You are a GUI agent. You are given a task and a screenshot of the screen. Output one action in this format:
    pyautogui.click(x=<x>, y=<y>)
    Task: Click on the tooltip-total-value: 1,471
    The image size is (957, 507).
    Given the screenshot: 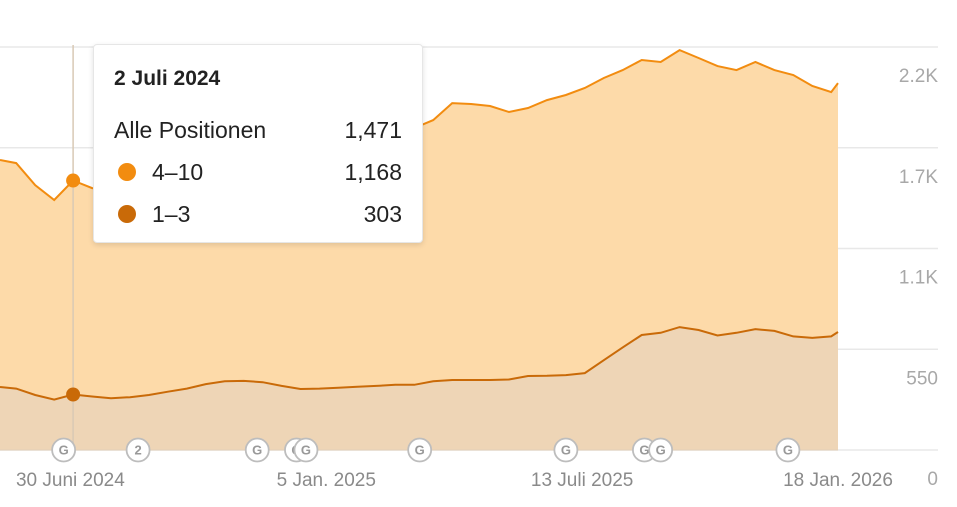 What is the action you would take?
    pyautogui.click(x=373, y=129)
    